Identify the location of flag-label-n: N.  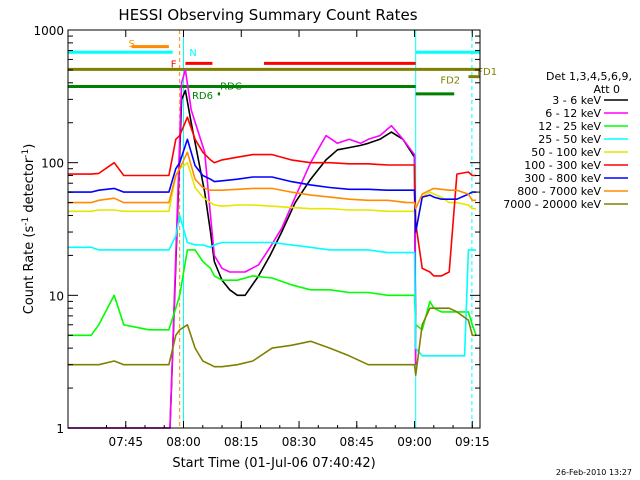
(192, 53).